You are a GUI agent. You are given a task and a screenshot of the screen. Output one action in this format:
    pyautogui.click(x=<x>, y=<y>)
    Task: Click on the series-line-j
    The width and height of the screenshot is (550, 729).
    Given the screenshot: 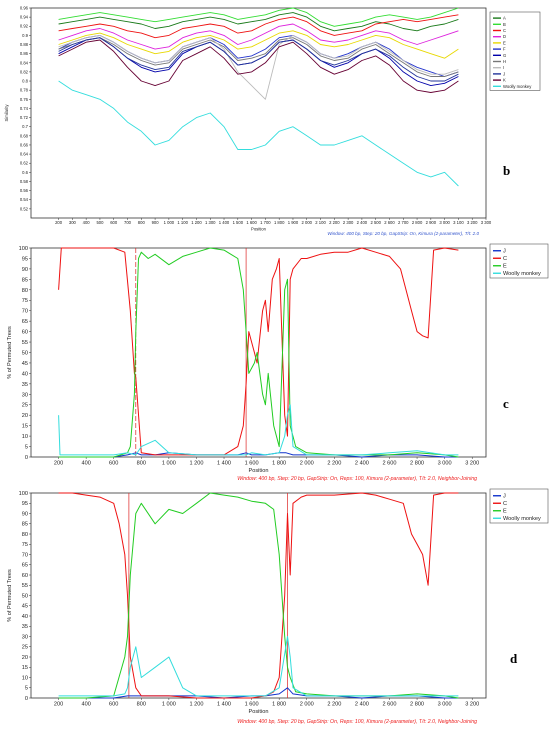 What is the action you would take?
    pyautogui.click(x=258, y=59)
    